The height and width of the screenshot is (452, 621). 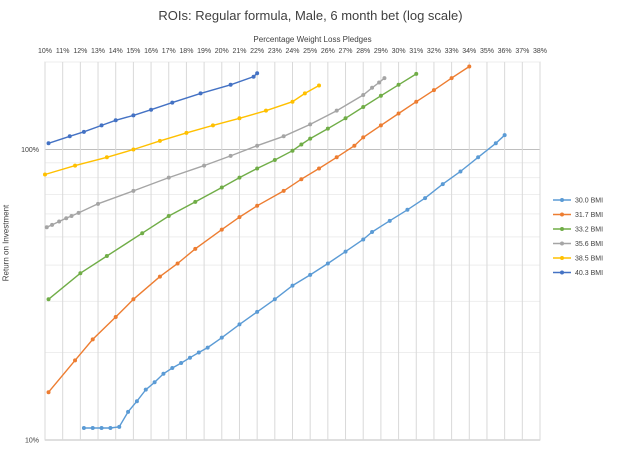 I want to click on x-tick-label: 23%, so click(x=275, y=51).